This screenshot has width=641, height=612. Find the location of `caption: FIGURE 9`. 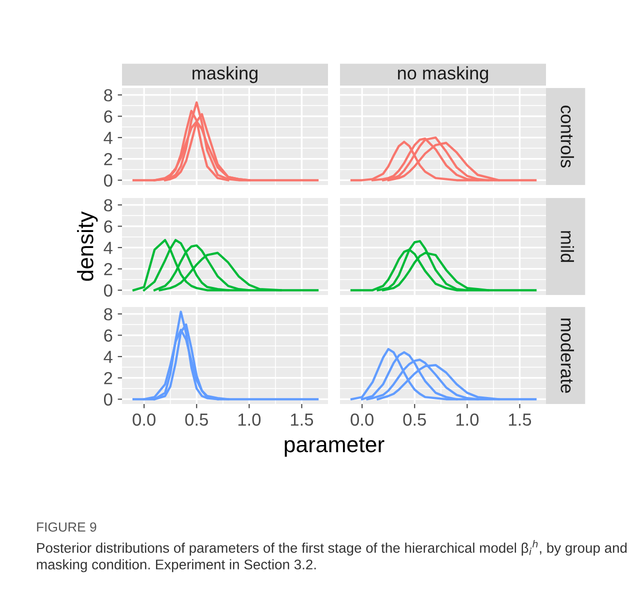

caption: FIGURE 9 is located at coordinates (66, 527).